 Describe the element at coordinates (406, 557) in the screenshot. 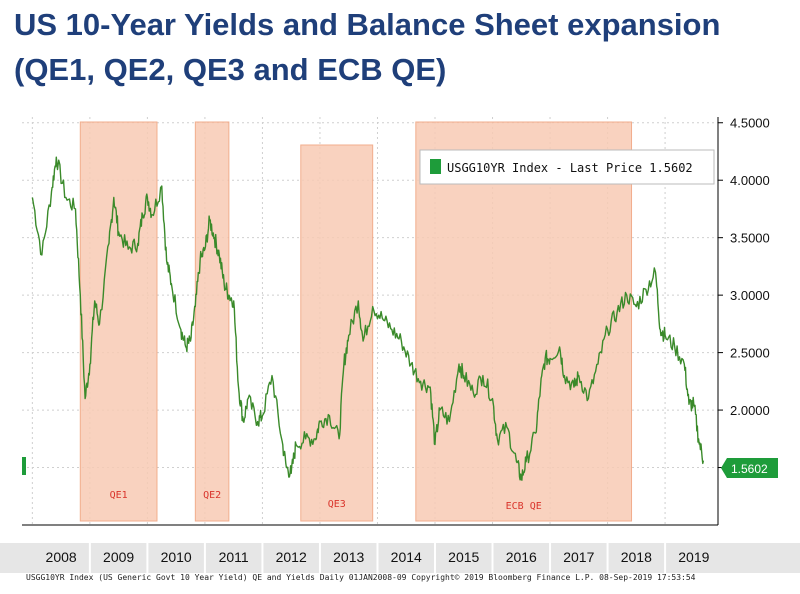

I see `x-tick-label: 2014` at that location.